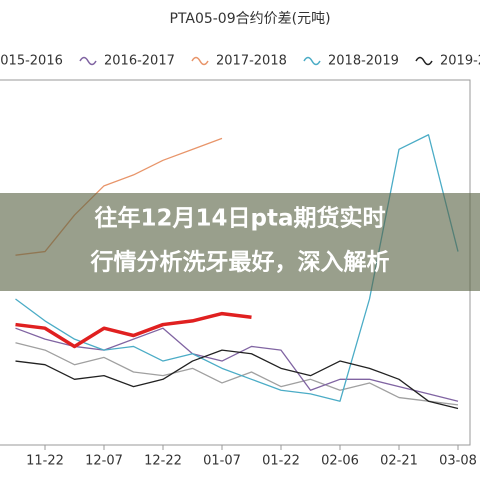  I want to click on legend-label: 2018-2019, so click(363, 61).